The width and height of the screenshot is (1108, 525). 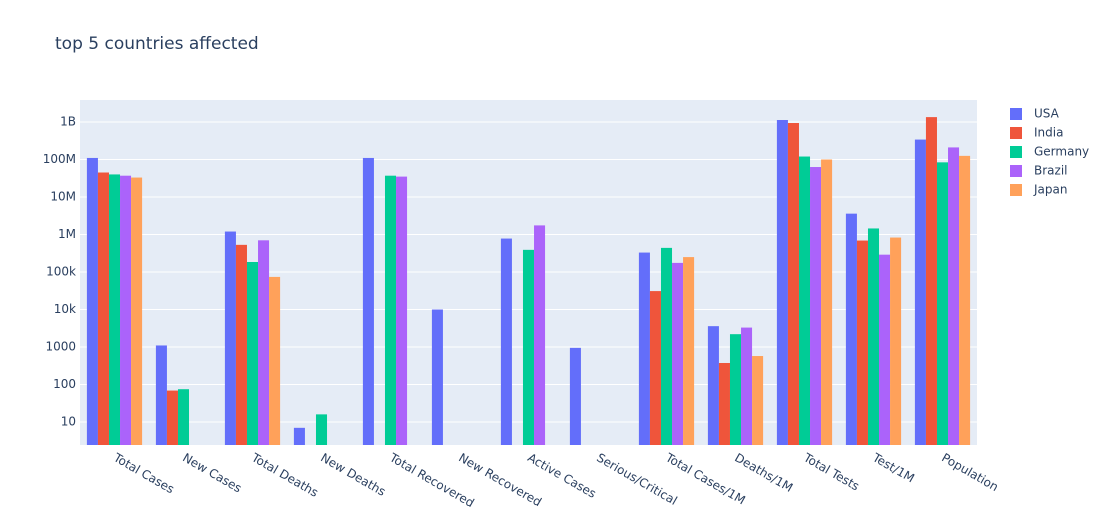 What do you see at coordinates (1048, 133) in the screenshot?
I see `legend-label: India` at bounding box center [1048, 133].